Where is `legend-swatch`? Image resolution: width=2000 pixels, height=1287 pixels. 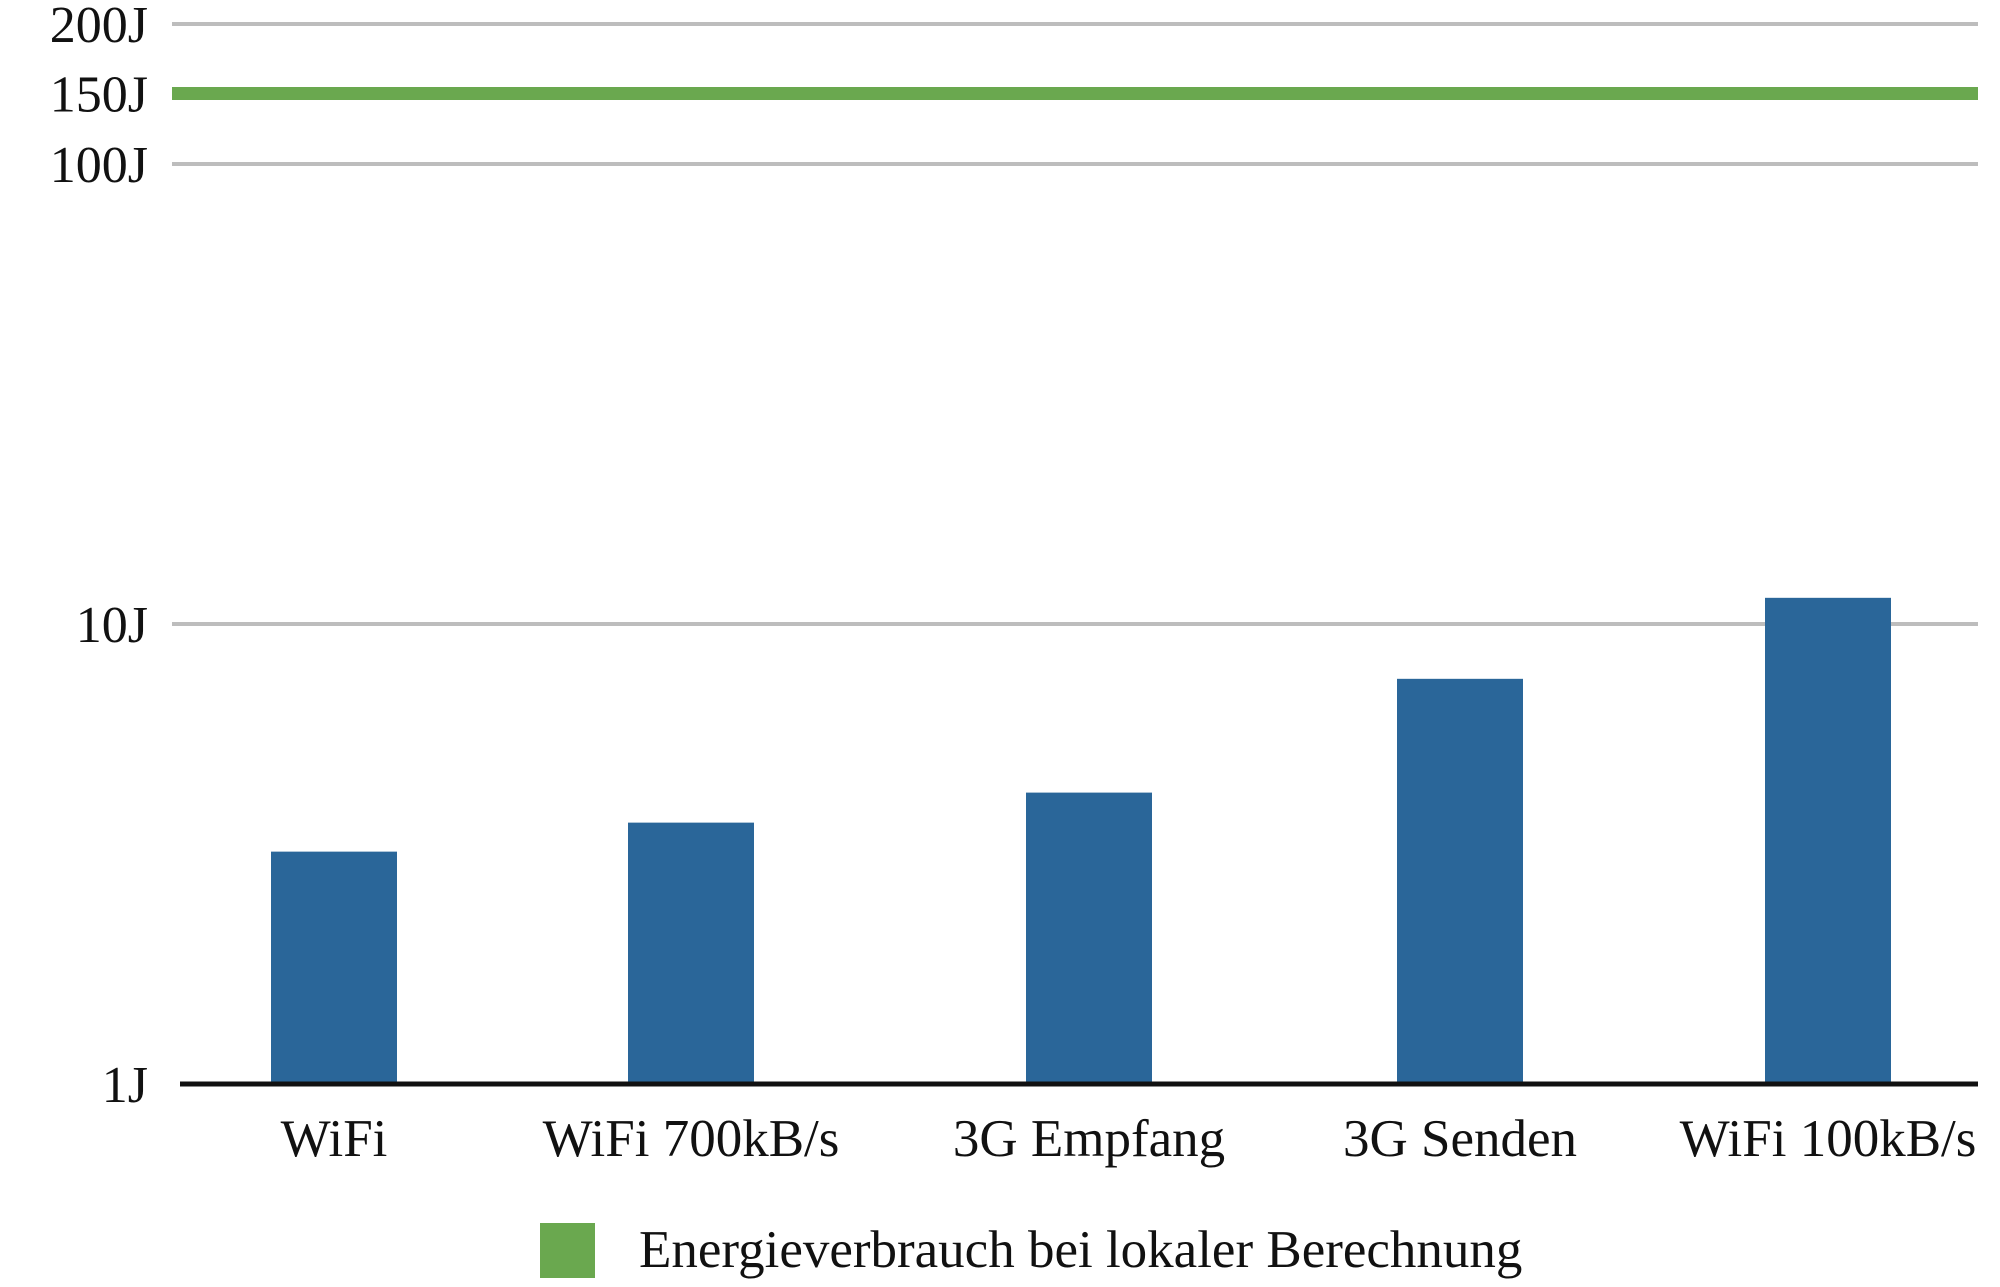 legend-swatch is located at coordinates (567, 1250).